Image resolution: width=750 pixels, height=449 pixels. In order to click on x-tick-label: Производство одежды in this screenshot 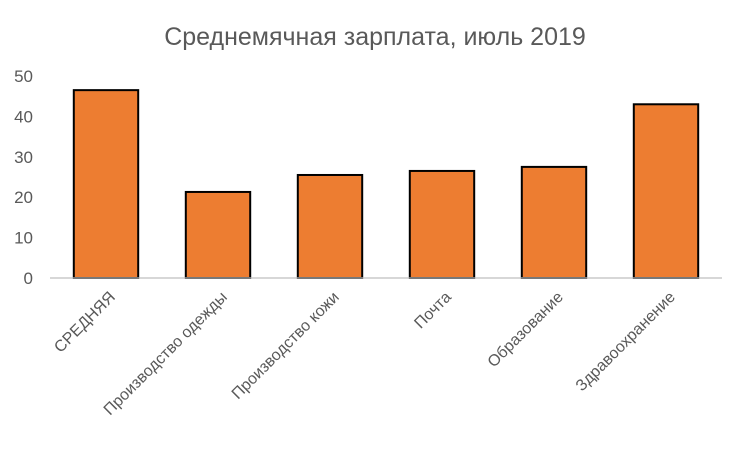, I will do `click(166, 354)`.